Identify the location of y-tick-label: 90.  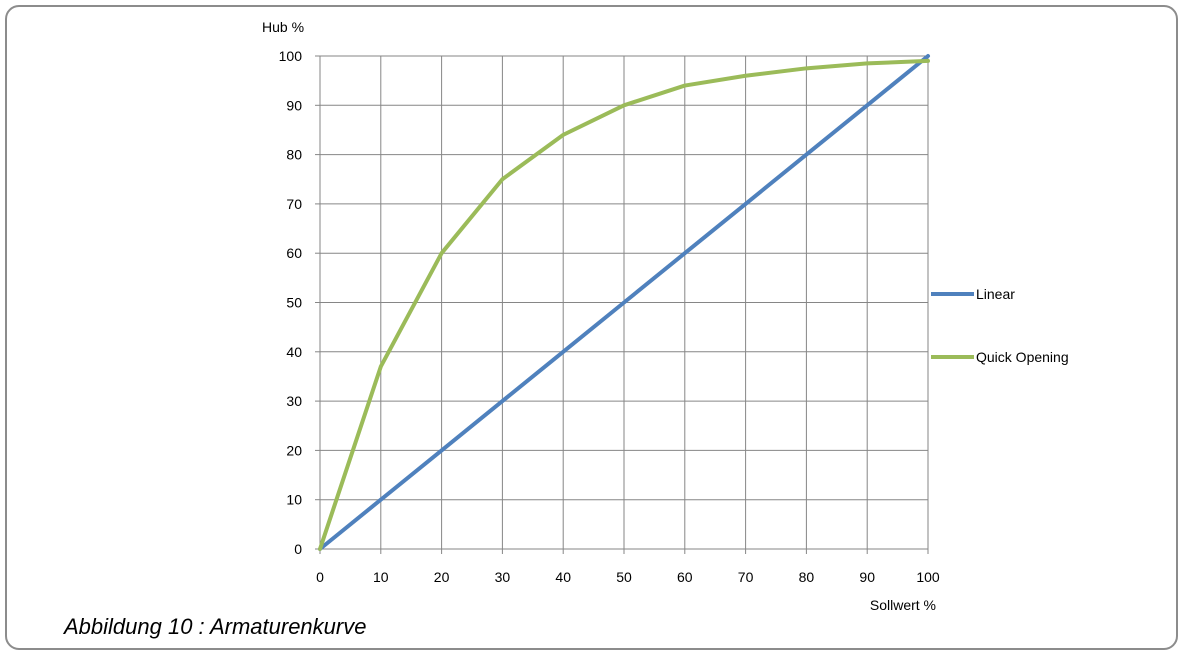
(294, 105).